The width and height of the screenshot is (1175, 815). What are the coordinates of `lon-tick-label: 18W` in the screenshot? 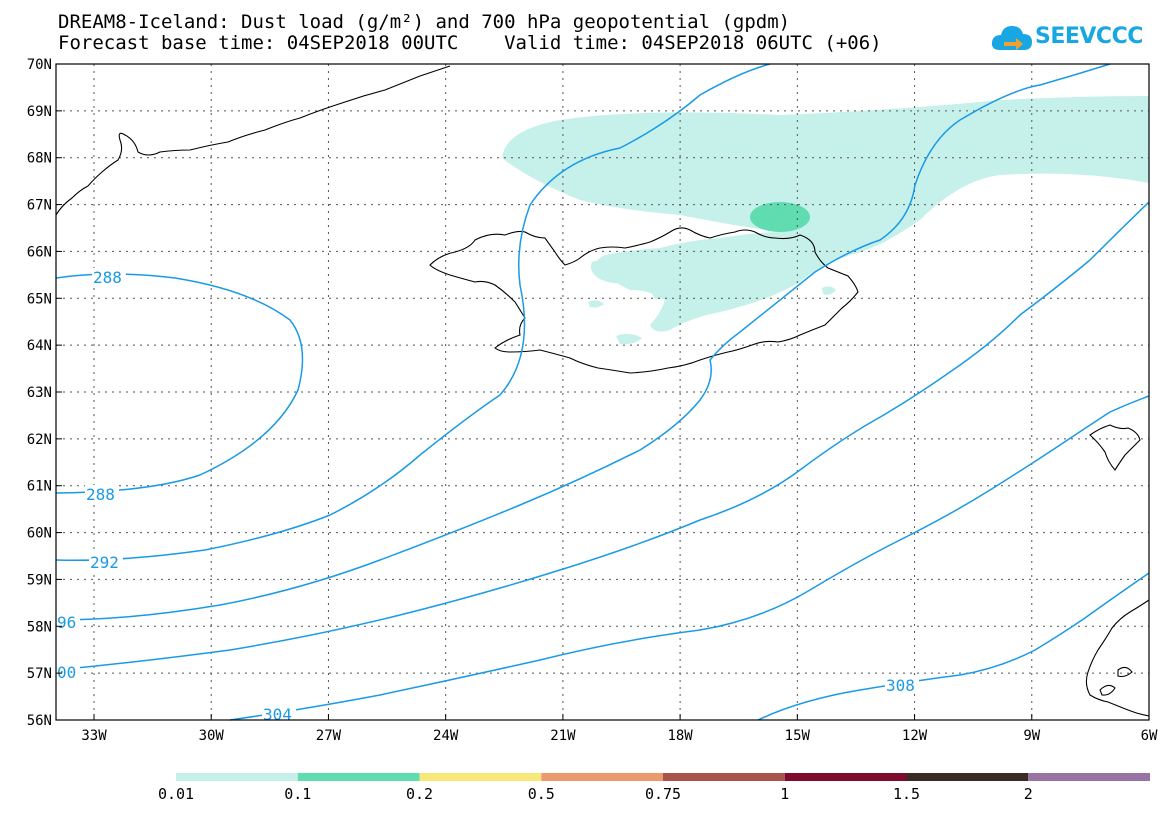 It's located at (680, 736).